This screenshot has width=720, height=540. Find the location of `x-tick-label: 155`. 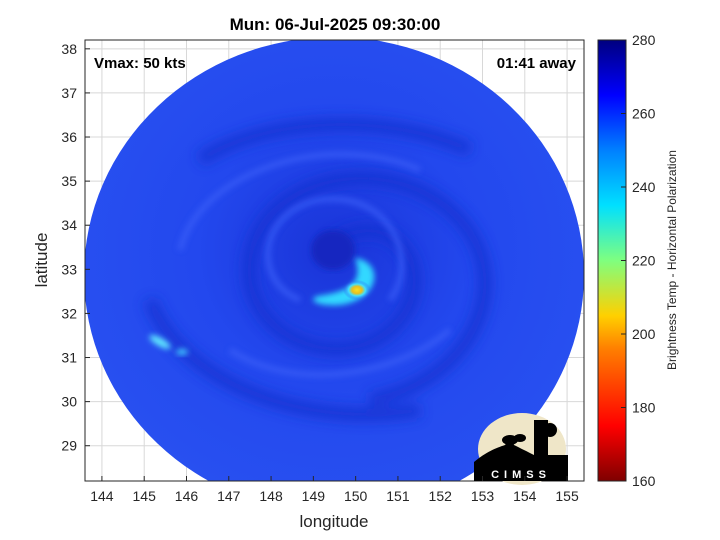

x-tick-label: 155 is located at coordinates (567, 496).